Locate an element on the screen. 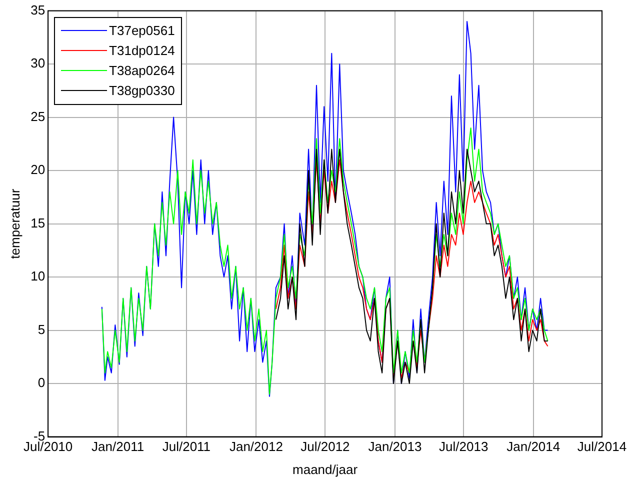 The width and height of the screenshot is (630, 484). x-tick-label: Jan/2011 is located at coordinates (118, 446).